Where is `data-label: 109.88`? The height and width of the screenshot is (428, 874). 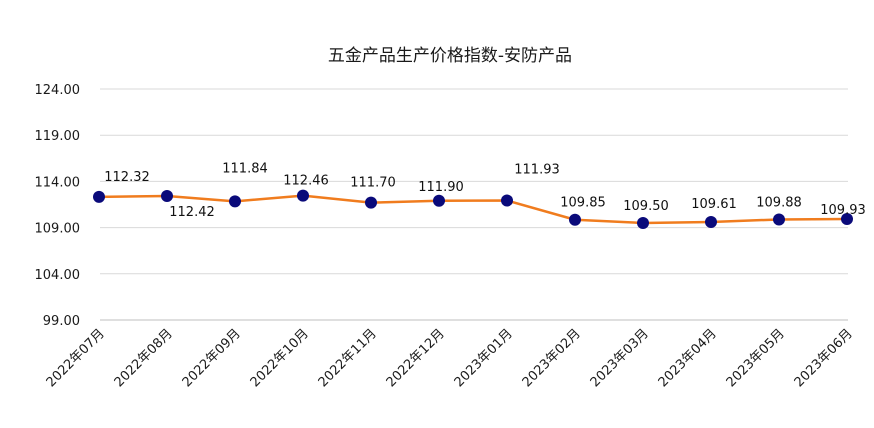
data-label: 109.88 is located at coordinates (779, 202).